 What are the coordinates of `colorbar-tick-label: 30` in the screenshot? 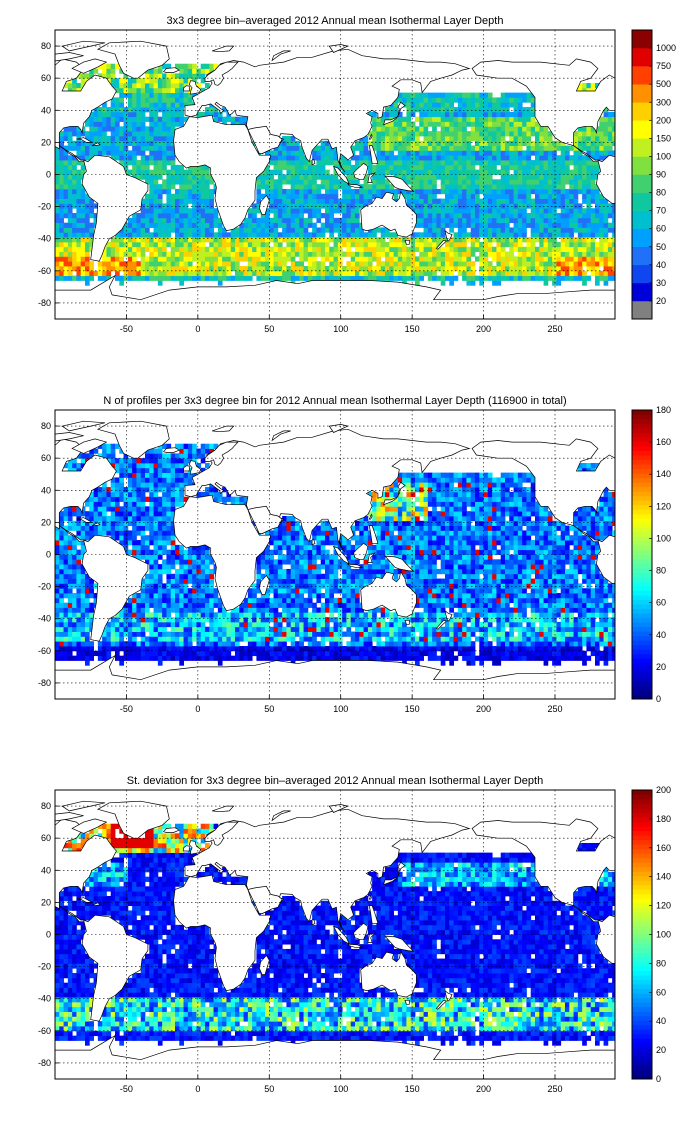 It's located at (661, 283).